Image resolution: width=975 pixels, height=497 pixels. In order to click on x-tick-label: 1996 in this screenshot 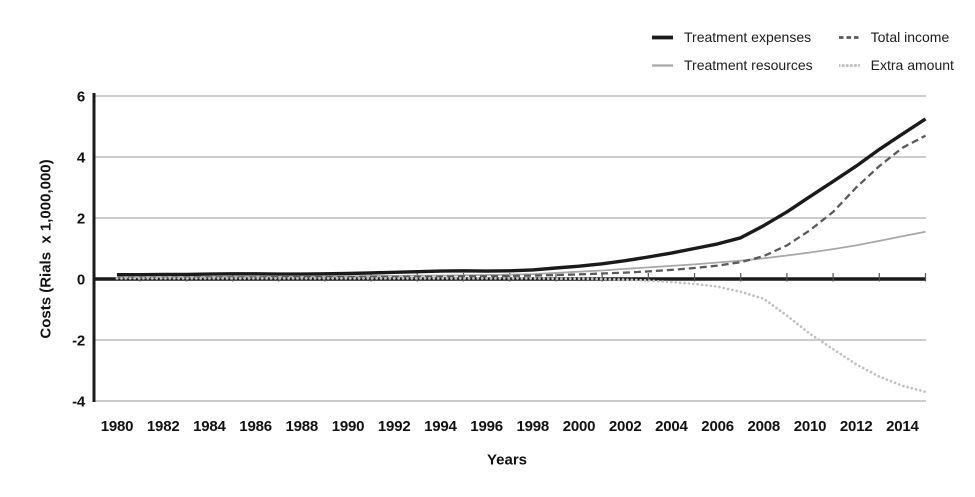, I will do `click(486, 426)`.